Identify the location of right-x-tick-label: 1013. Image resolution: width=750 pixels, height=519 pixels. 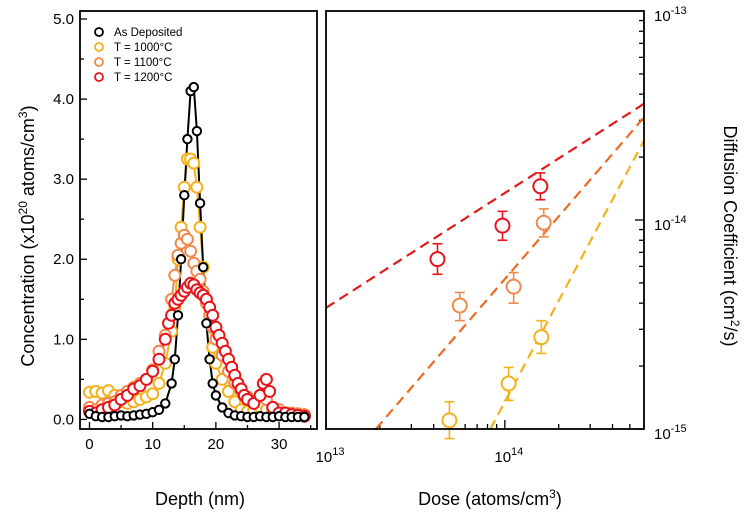
(330, 456).